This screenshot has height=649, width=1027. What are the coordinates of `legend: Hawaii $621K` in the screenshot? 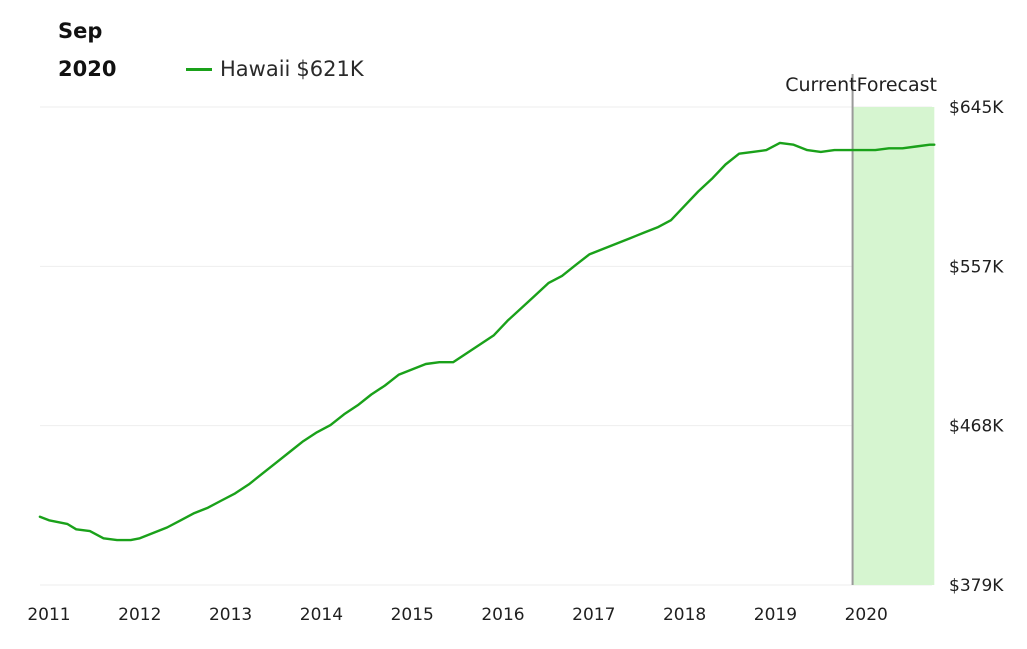 It's located at (275, 69).